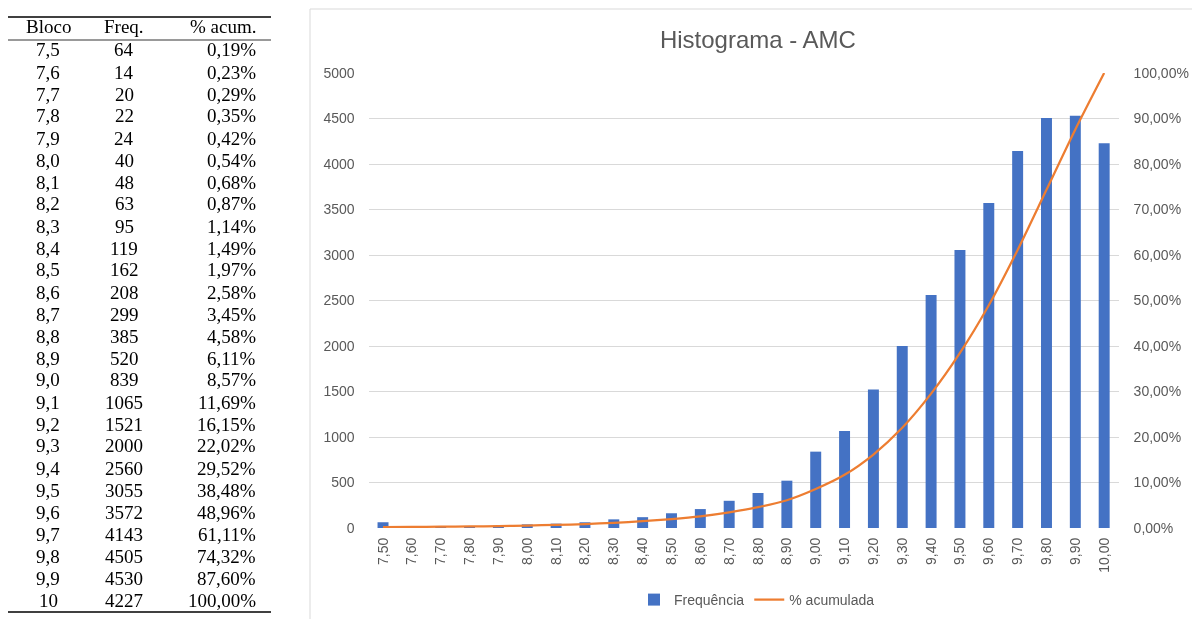 The image size is (1192, 619). I want to click on text: 1,14%, so click(232, 226).